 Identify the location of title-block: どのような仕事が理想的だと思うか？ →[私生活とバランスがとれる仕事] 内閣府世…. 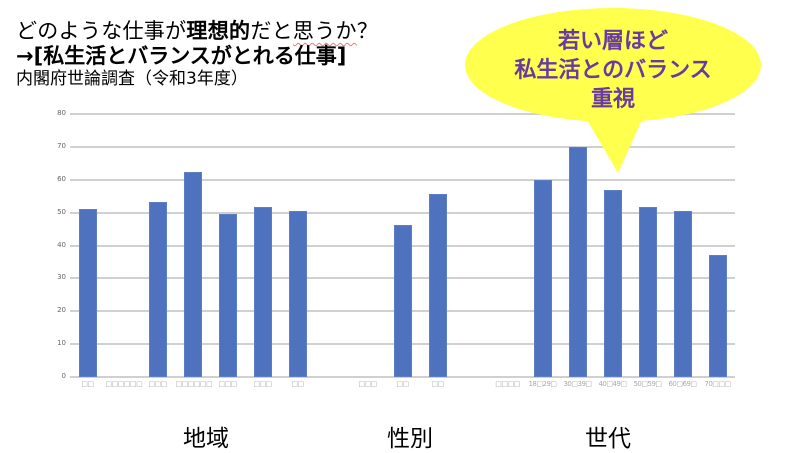
(197, 54).